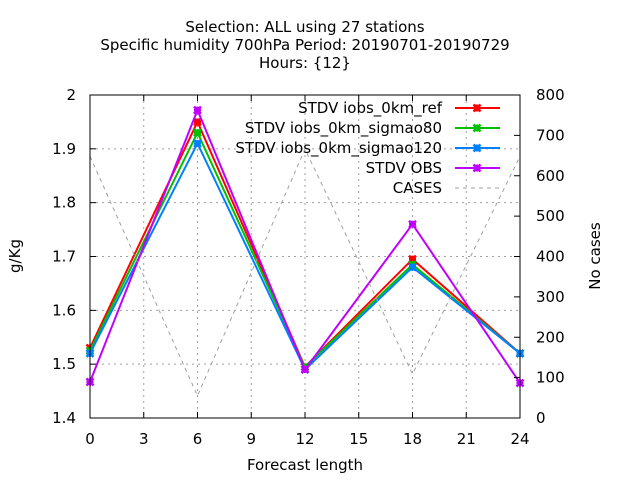 Image resolution: width=640 pixels, height=480 pixels. I want to click on legend-label: STDV iobs_0km_ref, so click(370, 108).